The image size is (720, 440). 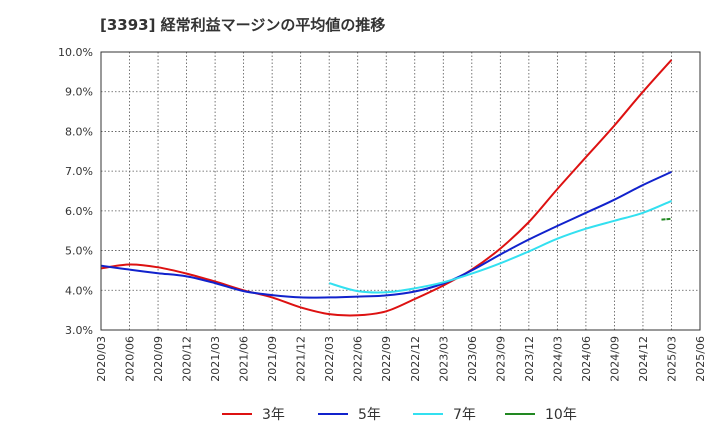 What do you see at coordinates (79, 131) in the screenshot?
I see `y-tick-label: 8.0%` at bounding box center [79, 131].